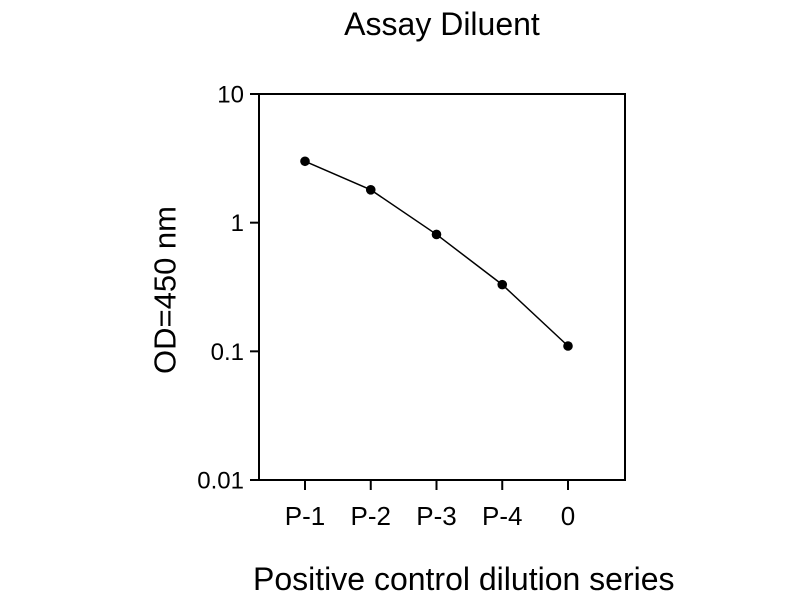  I want to click on x-tick-label: P-4, so click(502, 516).